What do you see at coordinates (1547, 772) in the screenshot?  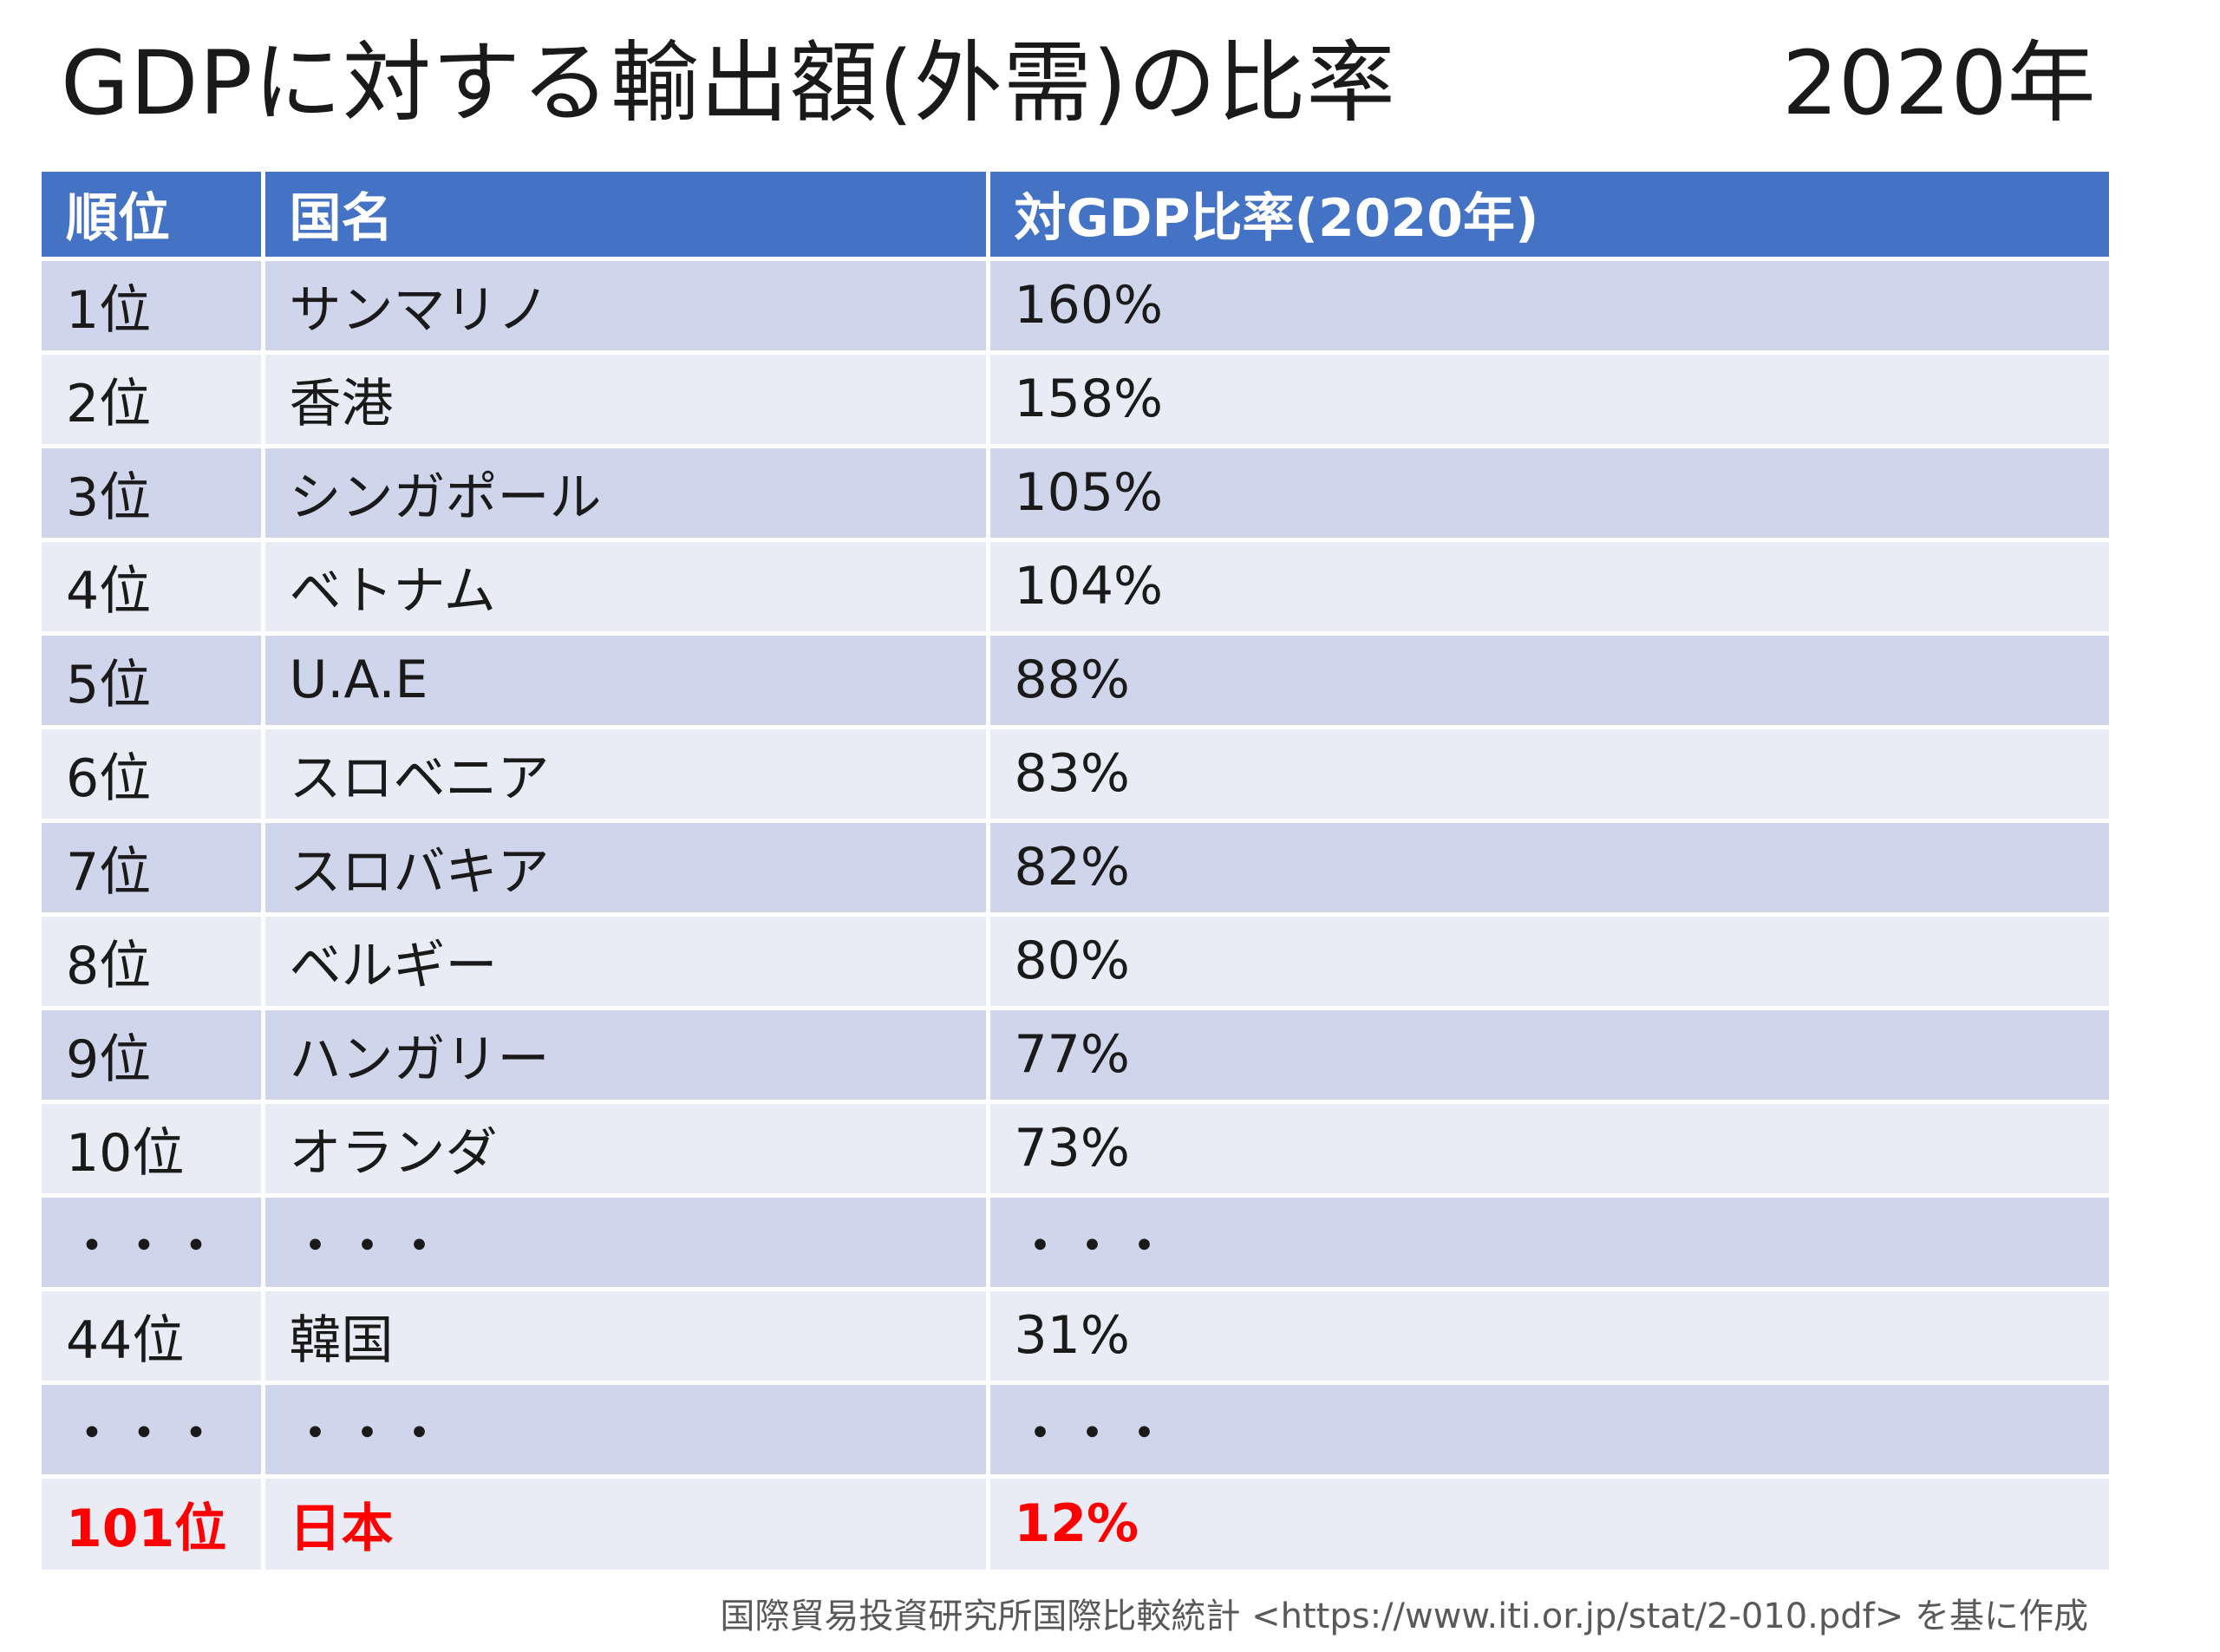 I see `ratio-cell: 83%` at bounding box center [1547, 772].